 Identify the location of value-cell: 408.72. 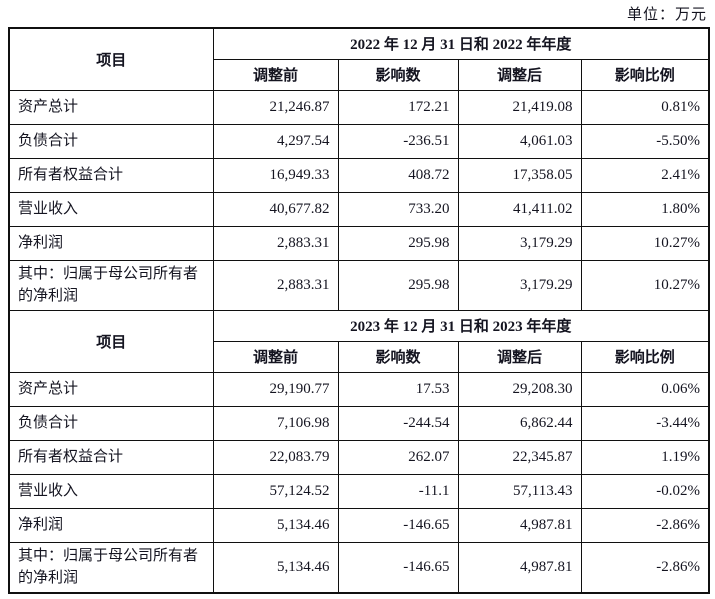
(398, 175).